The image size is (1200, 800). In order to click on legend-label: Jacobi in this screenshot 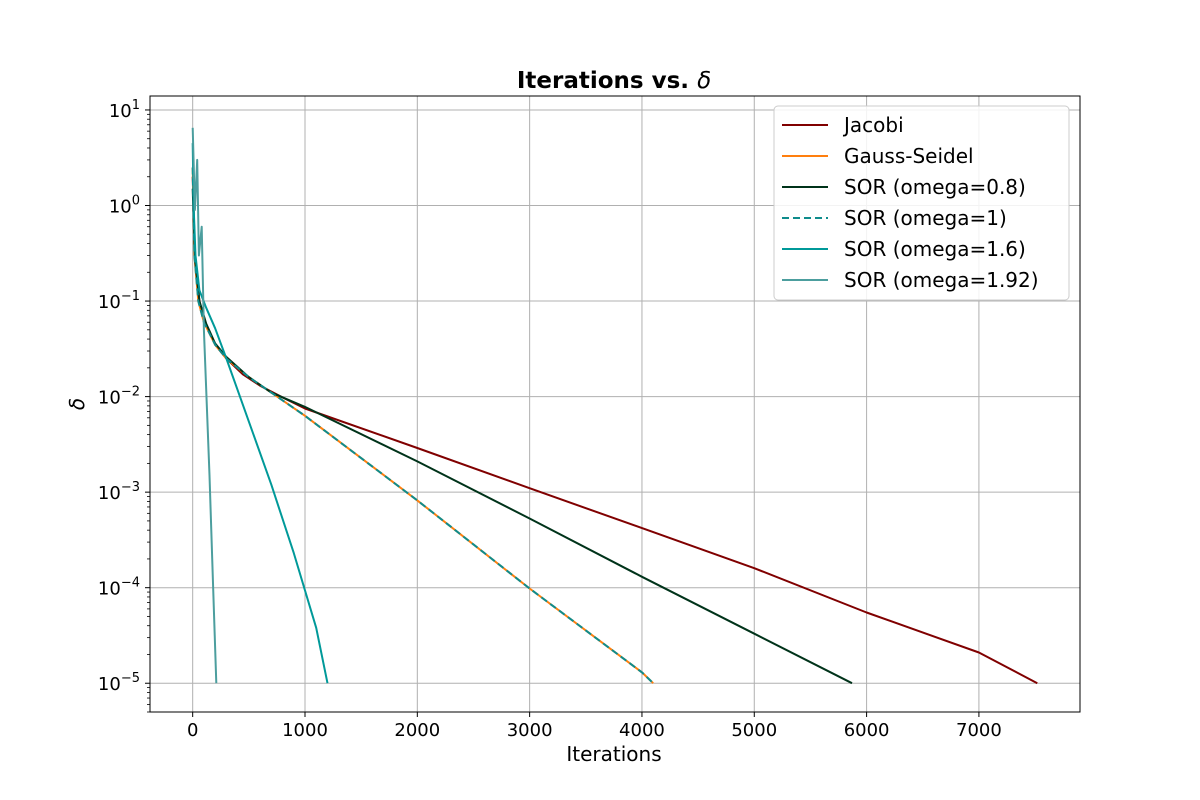, I will do `click(873, 125)`.